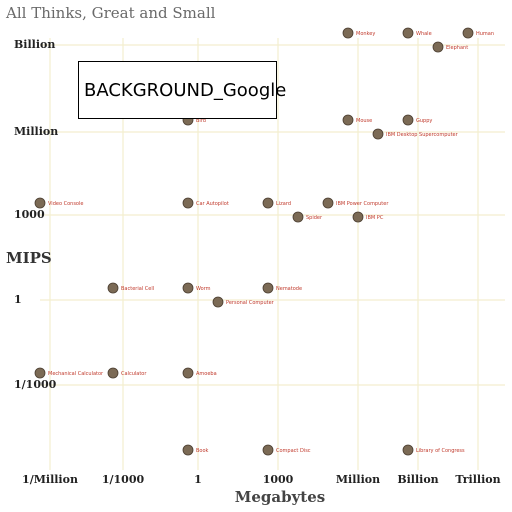  I want to click on background-label-text: BACKGROUND_Google, so click(185, 90).